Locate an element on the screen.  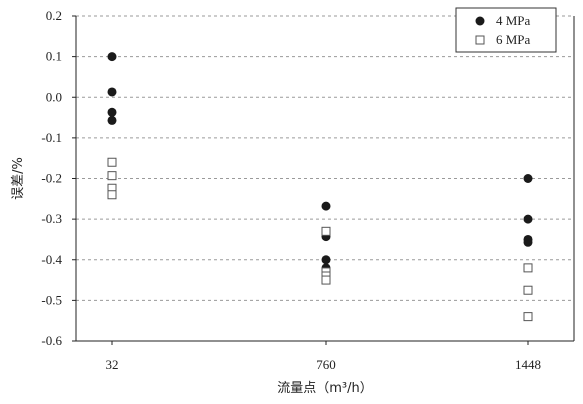
legend-marker-6mpa is located at coordinates (480, 40).